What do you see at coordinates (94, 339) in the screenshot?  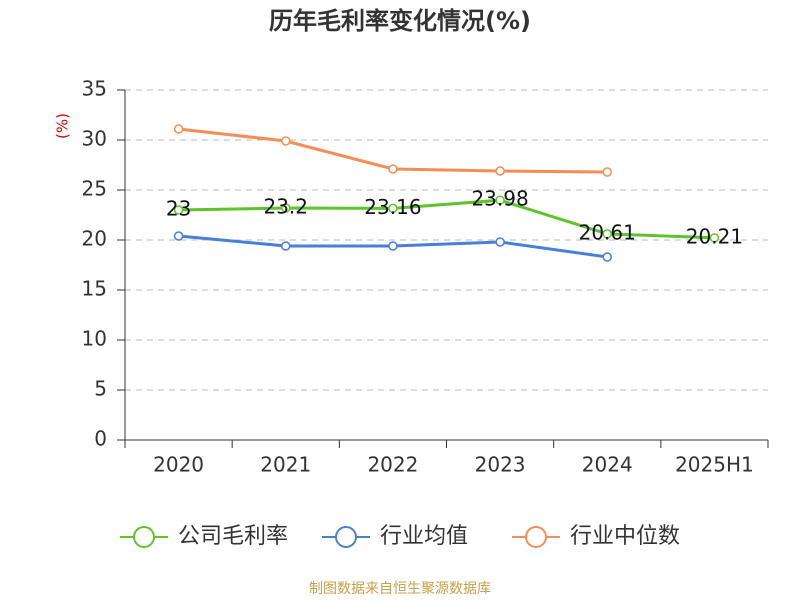 I see `y-tick-label: 10` at bounding box center [94, 339].